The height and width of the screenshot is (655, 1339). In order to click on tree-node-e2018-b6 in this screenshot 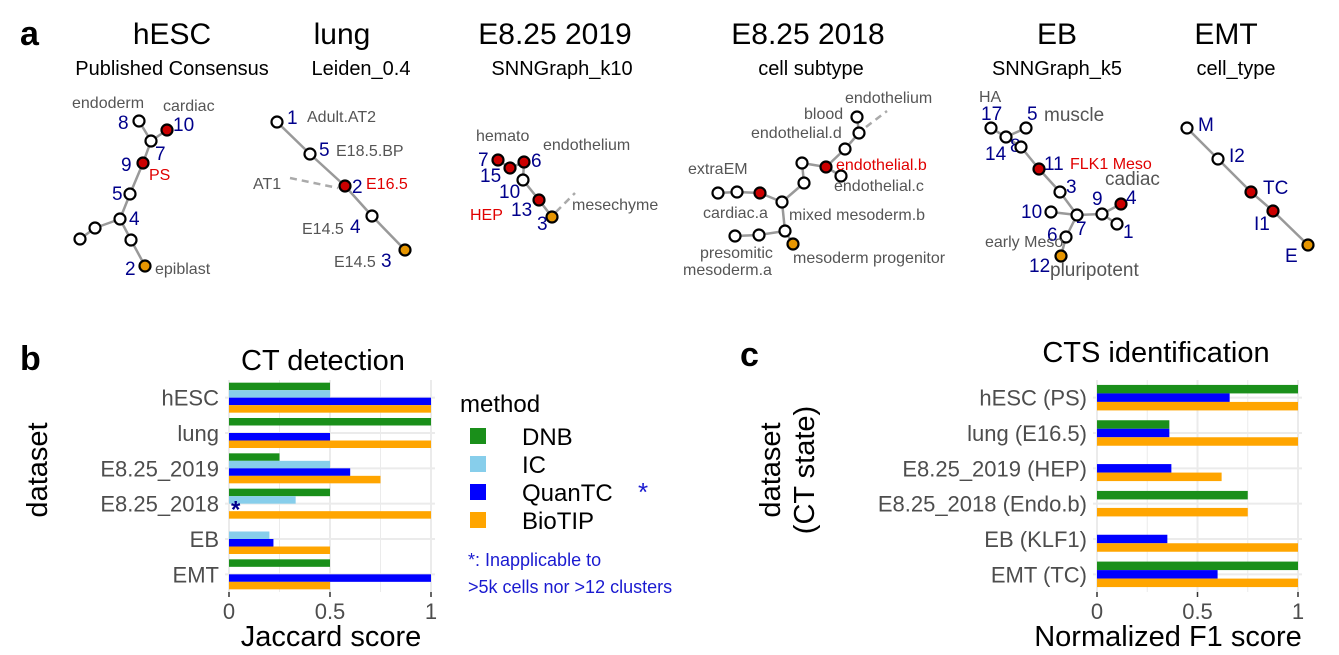, I will do `click(802, 163)`.